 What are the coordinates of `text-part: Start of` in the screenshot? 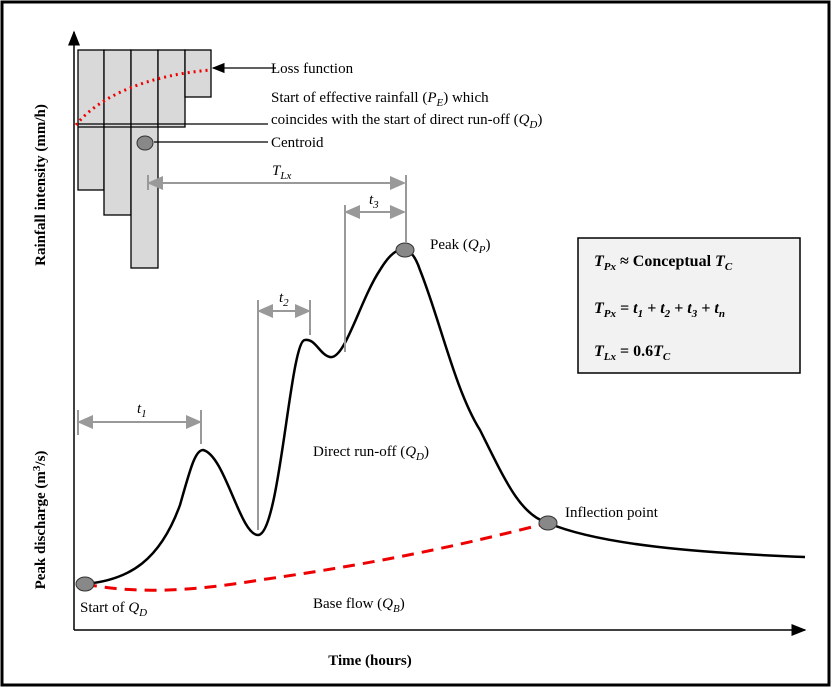 It's located at (104, 608).